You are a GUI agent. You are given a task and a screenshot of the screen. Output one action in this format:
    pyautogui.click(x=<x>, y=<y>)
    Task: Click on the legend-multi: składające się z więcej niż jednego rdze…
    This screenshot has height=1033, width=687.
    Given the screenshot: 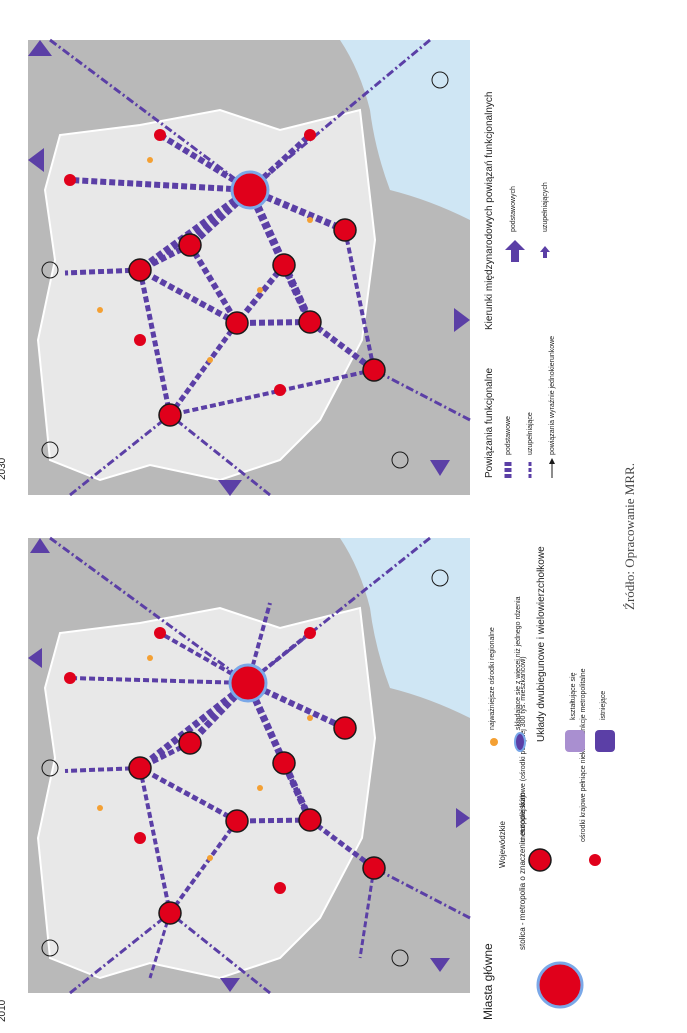 What is the action you would take?
    pyautogui.click(x=518, y=663)
    